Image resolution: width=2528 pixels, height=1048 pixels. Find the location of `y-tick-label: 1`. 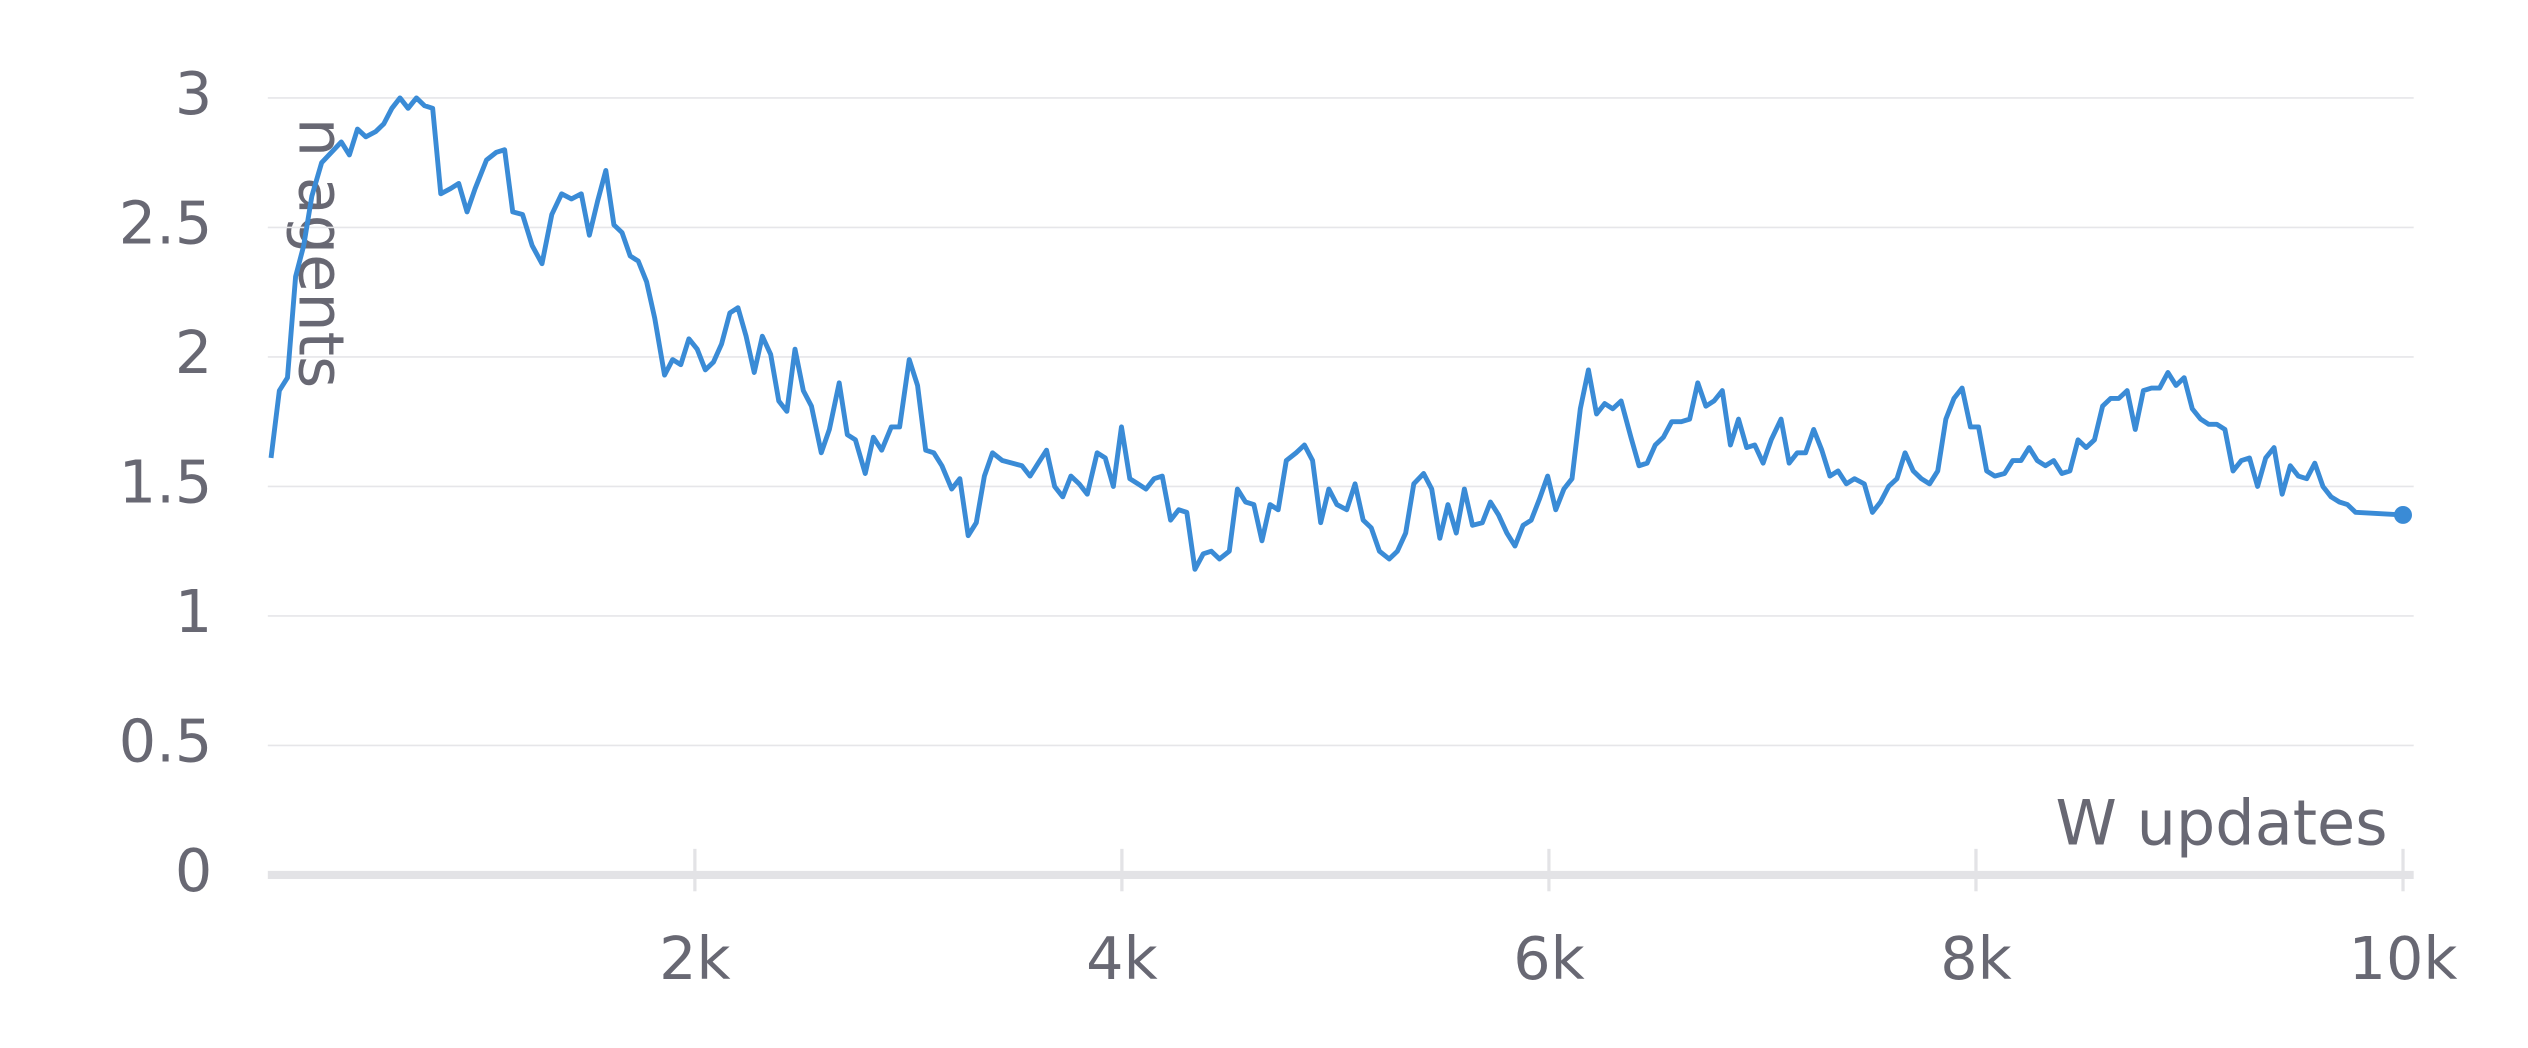

y-tick-label: 1 is located at coordinates (193, 611).